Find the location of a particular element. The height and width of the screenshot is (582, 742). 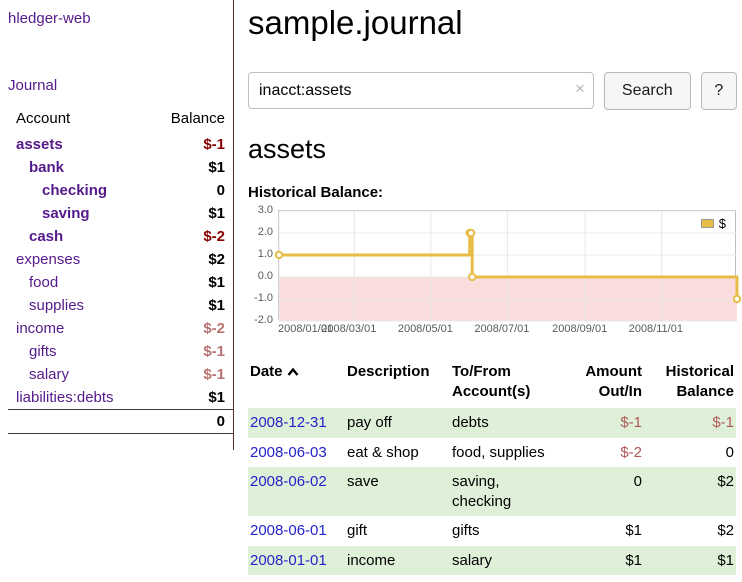

accounts-header-account: Account is located at coordinates (43, 118).